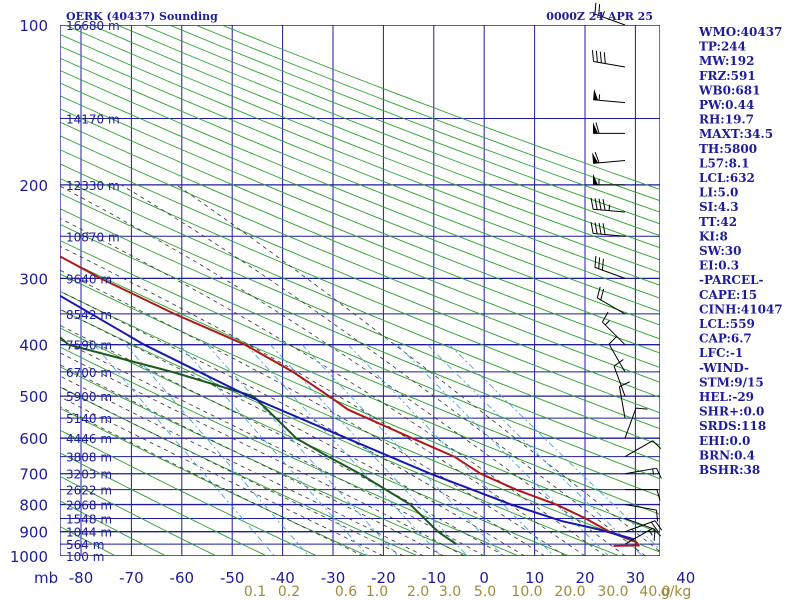 The width and height of the screenshot is (800, 600). Describe the element at coordinates (33, 186) in the screenshot. I see `pressure-tick-label: 200` at that location.